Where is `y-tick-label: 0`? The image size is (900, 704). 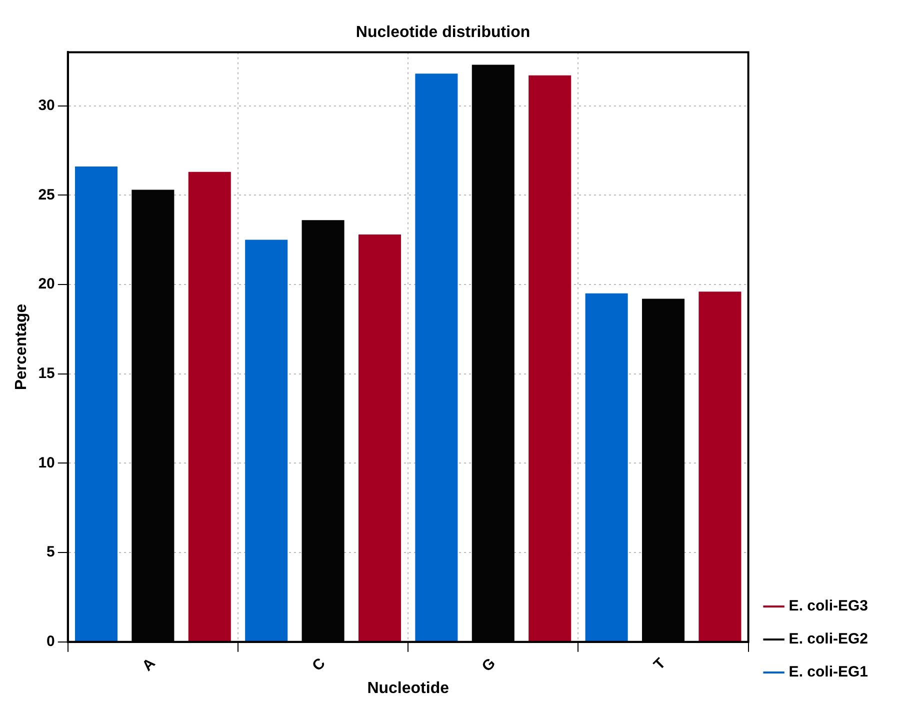 y-tick-label: 0 is located at coordinates (50, 641).